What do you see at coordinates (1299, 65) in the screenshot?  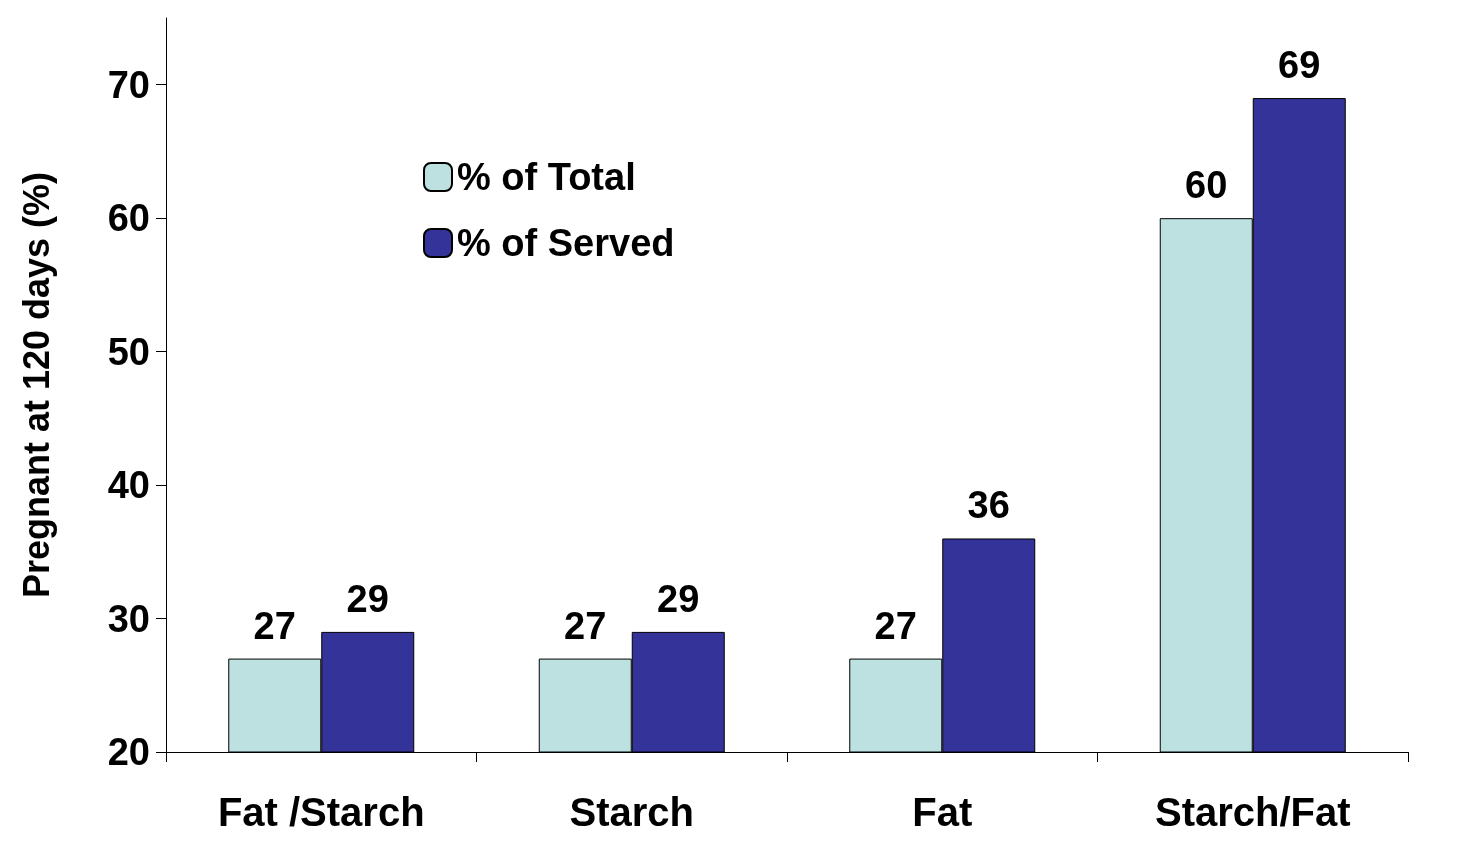 I see `data-label: 69` at bounding box center [1299, 65].